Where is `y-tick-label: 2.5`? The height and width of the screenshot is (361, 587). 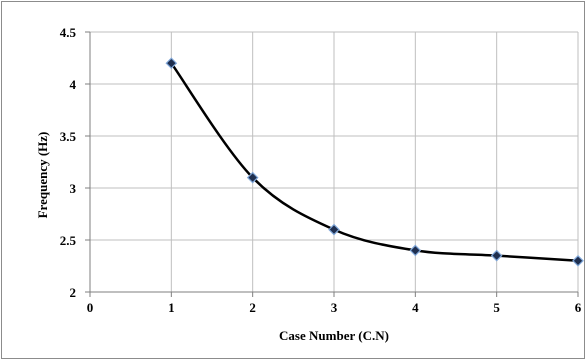 y-tick-label: 2.5 is located at coordinates (68, 240).